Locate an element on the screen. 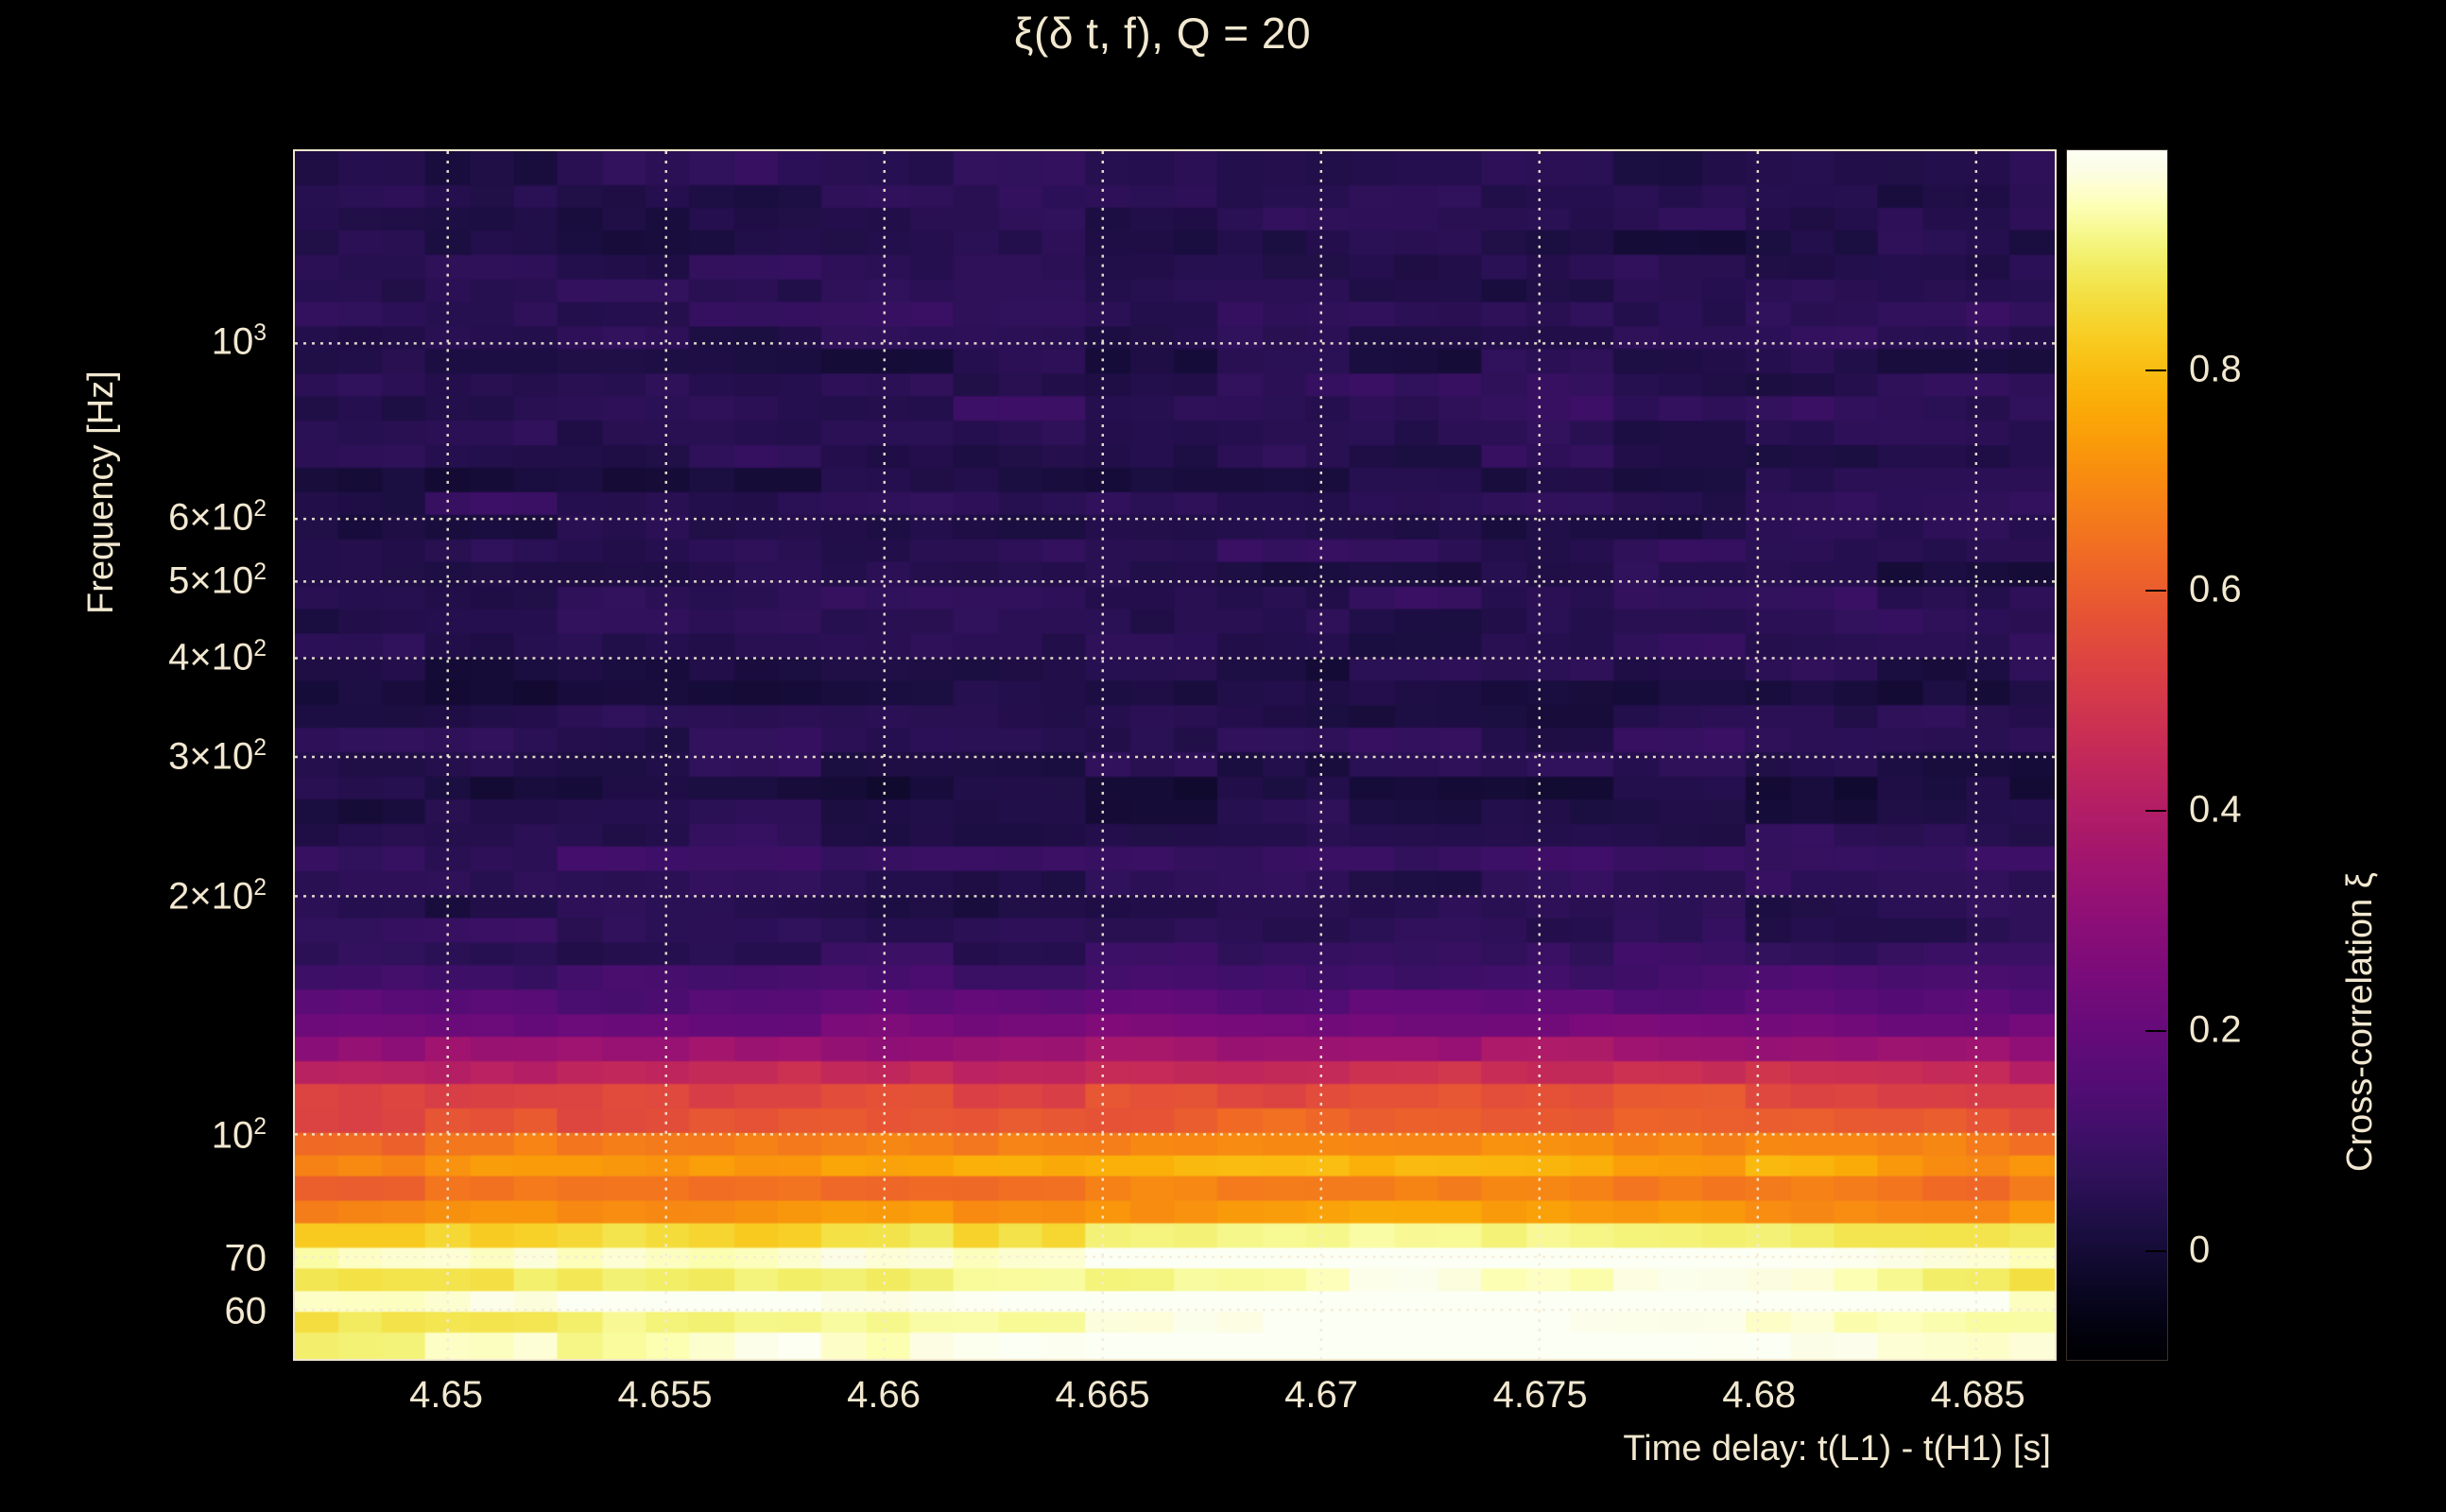 This screenshot has width=2446, height=1512. y-axis-ticks: 60 70 10² 2×10² 3×10² 4×10² 5×10² 6×10² 10³ is located at coordinates (140, 755).